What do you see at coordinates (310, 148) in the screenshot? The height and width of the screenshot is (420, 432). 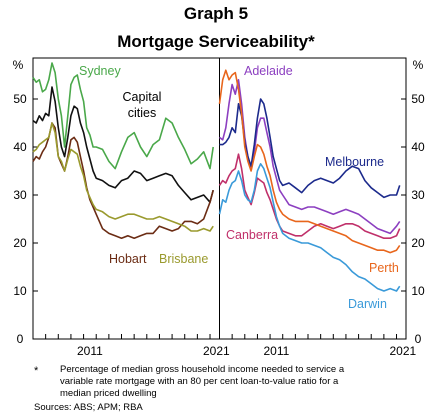 I see `series-line-melbourne` at bounding box center [310, 148].